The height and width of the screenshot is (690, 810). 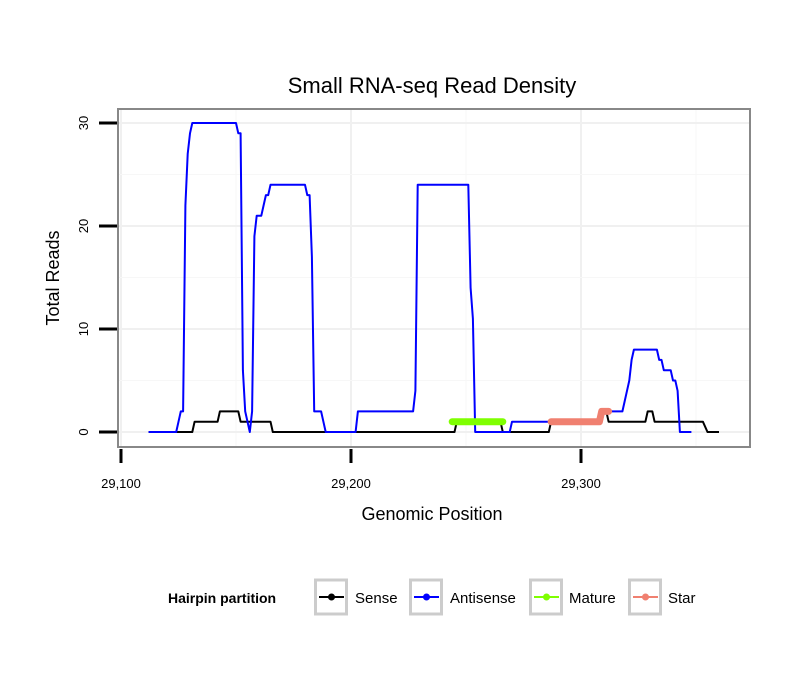 I want to click on legend-label: Sense, so click(x=376, y=598).